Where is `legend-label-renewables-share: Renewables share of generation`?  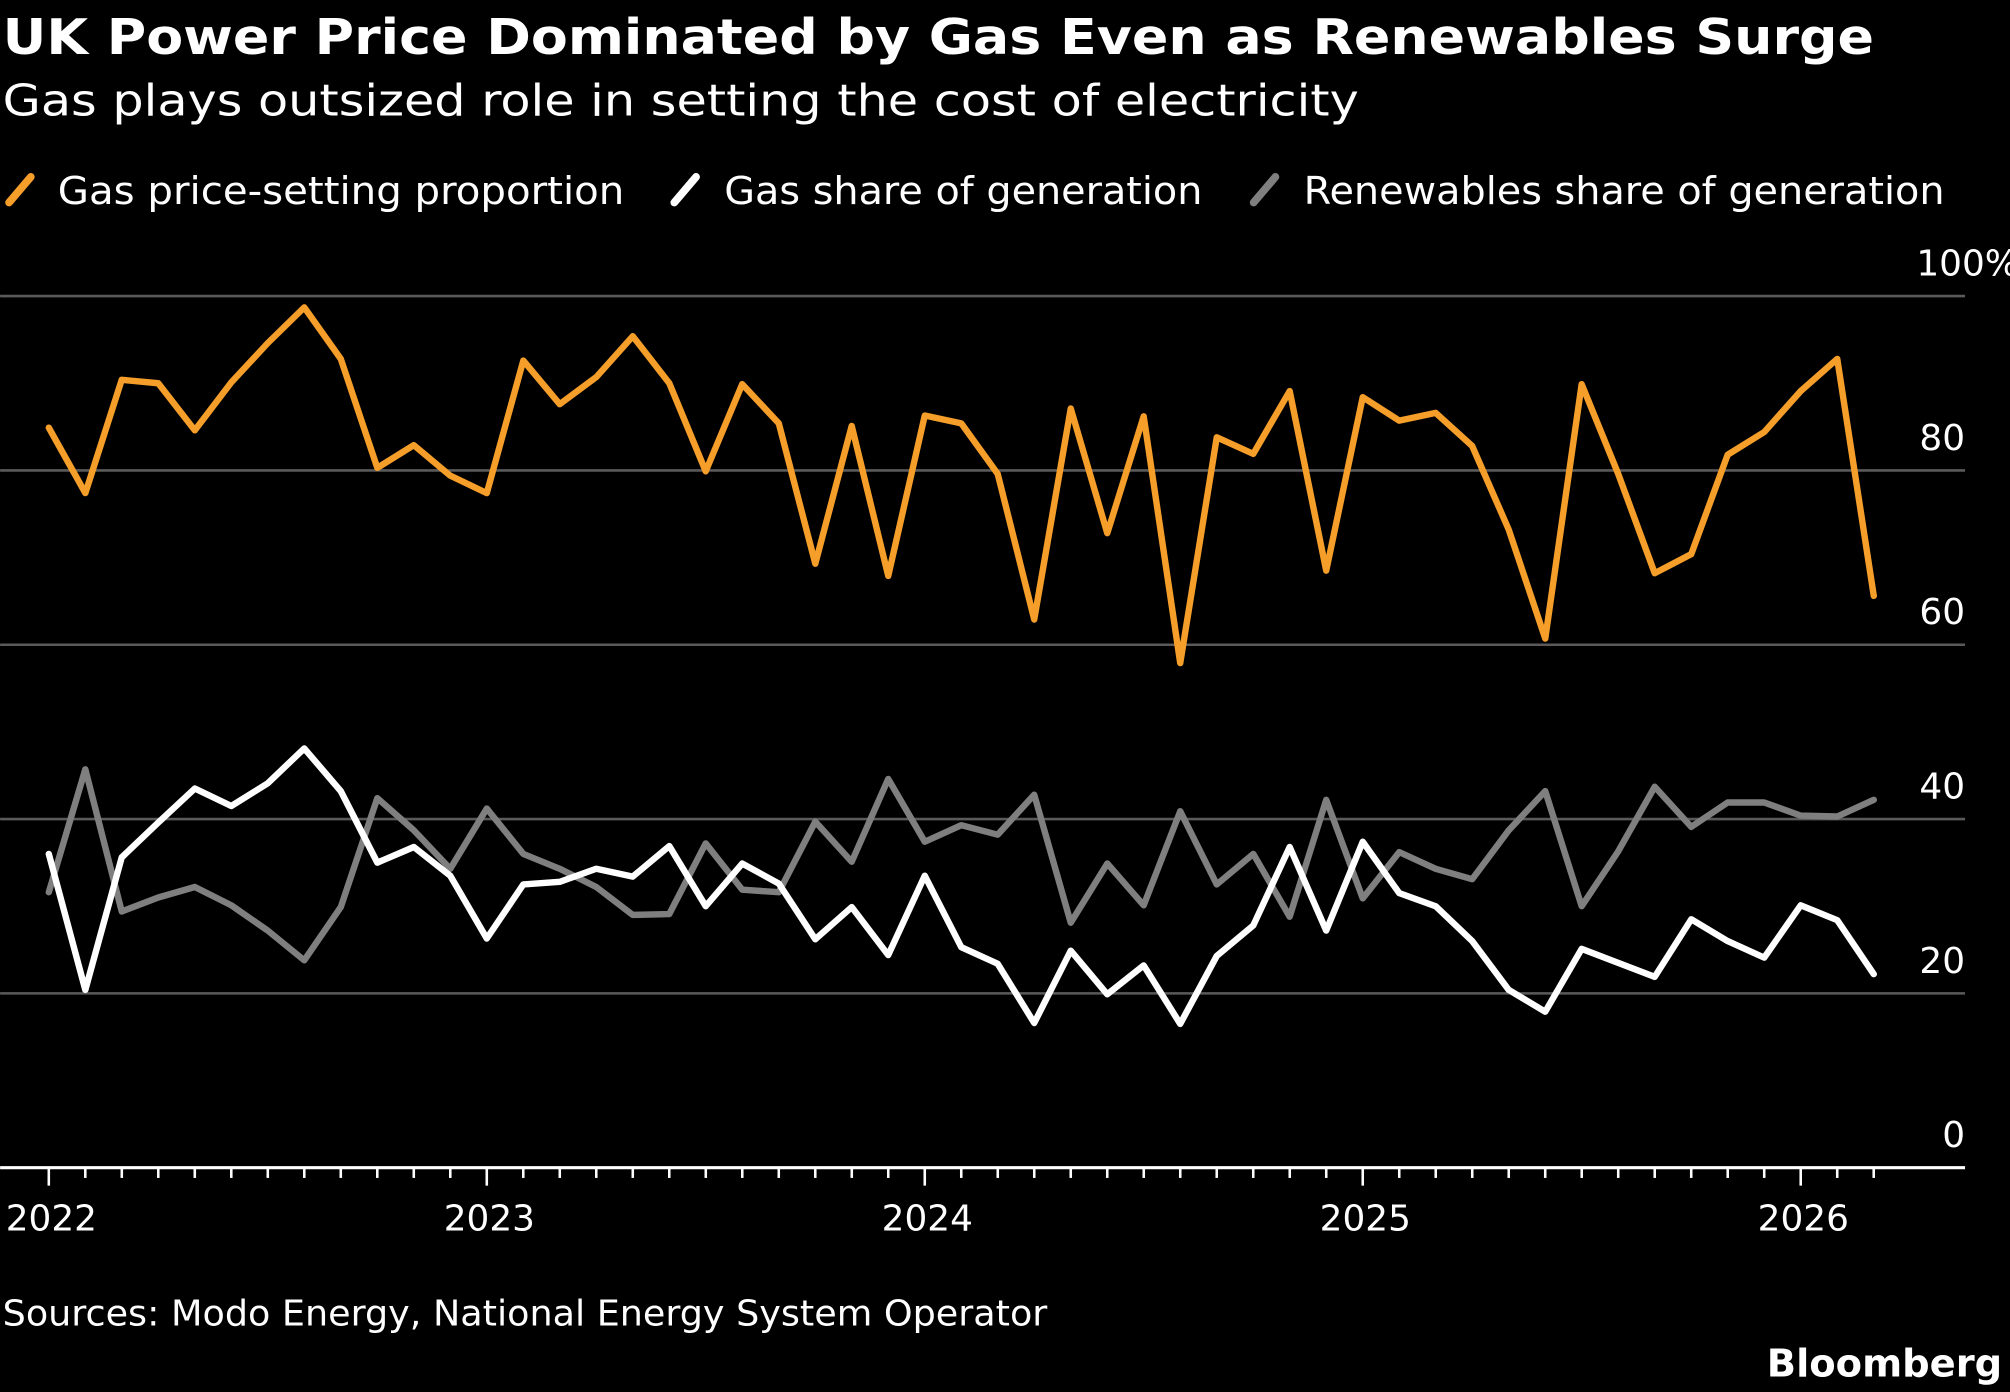
legend-label-renewables-share: Renewables share of generation is located at coordinates (1624, 191).